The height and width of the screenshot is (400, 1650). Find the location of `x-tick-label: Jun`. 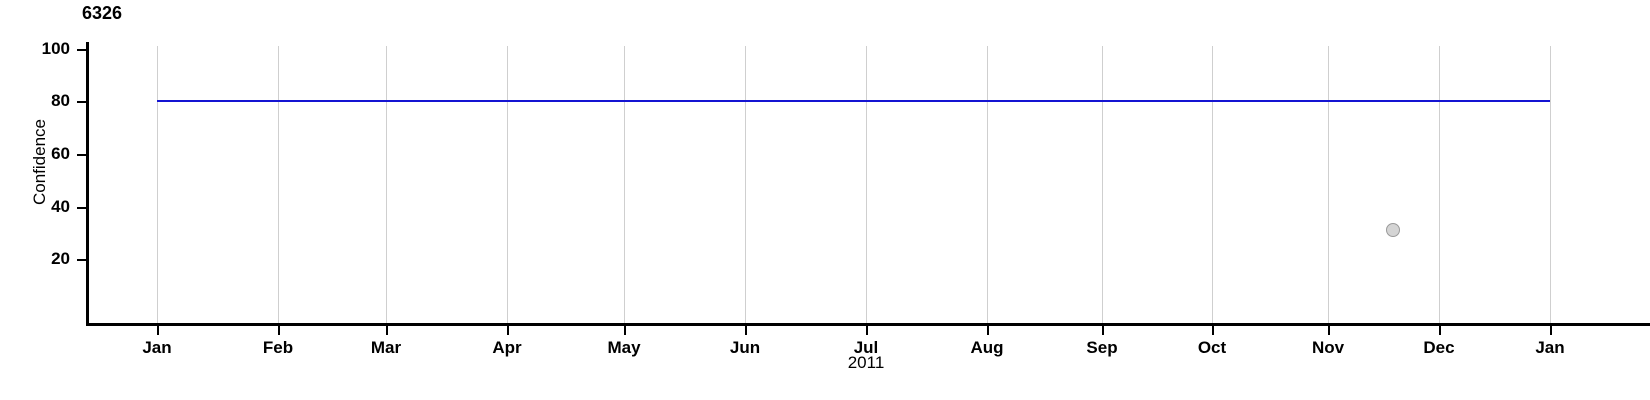

x-tick-label: Jun is located at coordinates (745, 347).